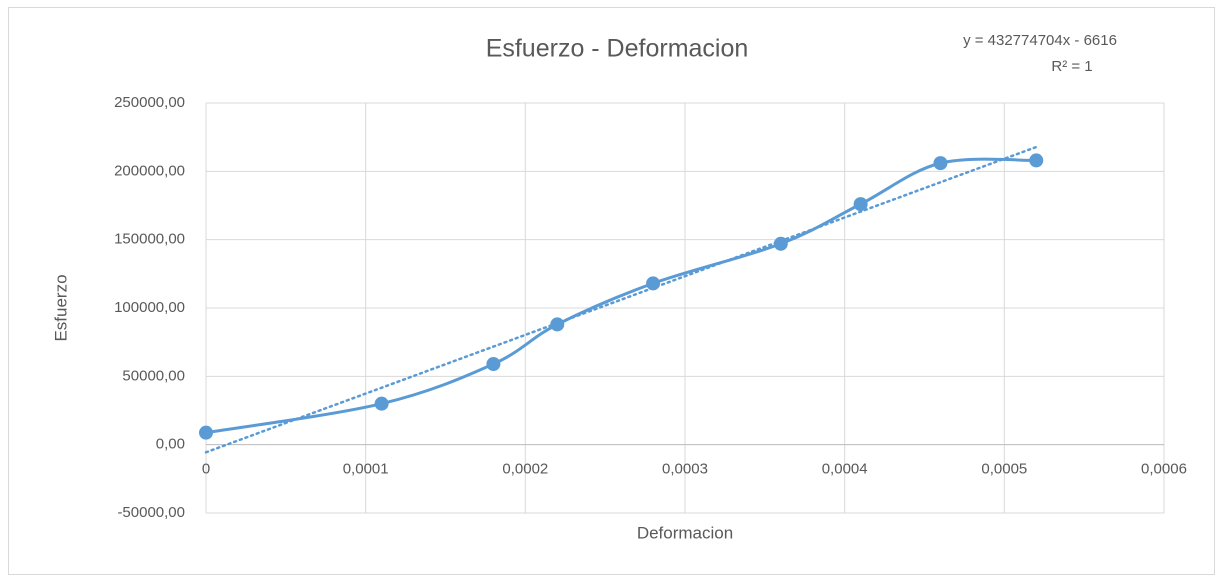 The width and height of the screenshot is (1223, 580). I want to click on x-tick-label: 0,0006, so click(1164, 469).